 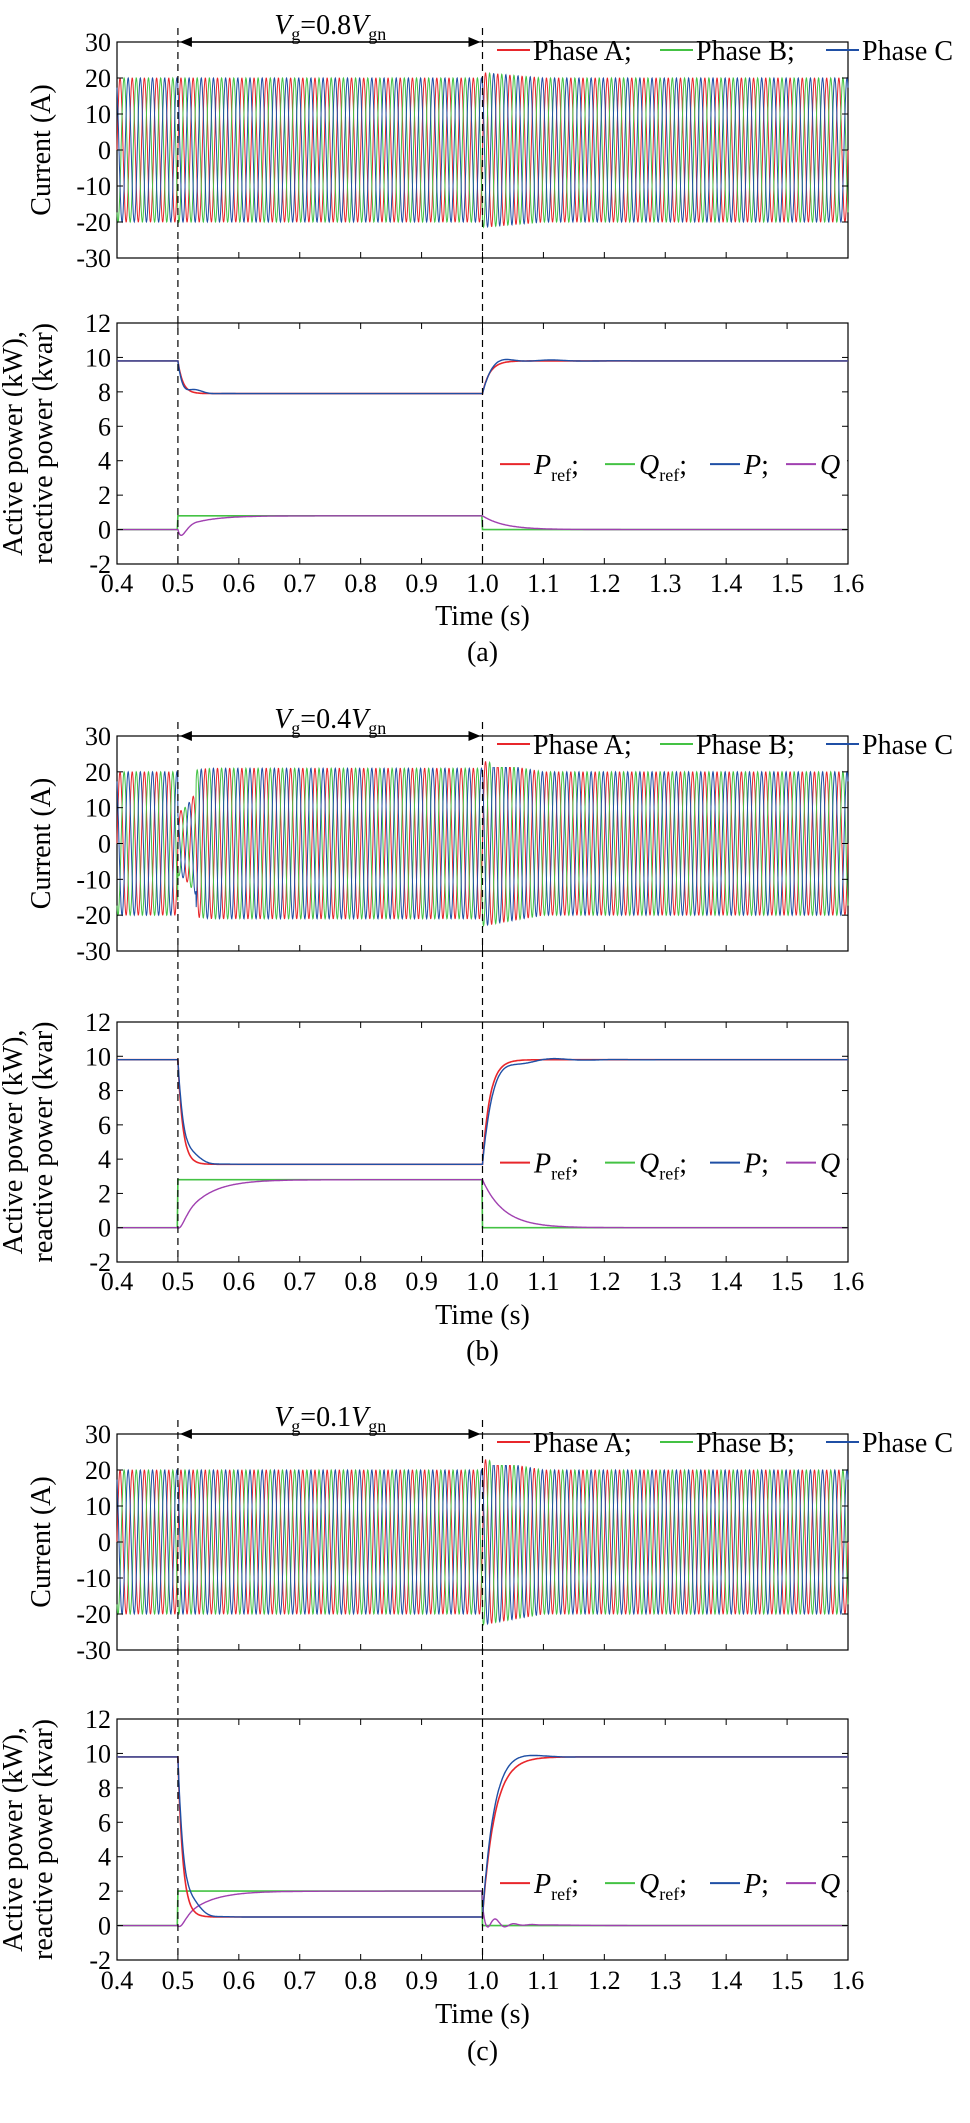 I want to click on xtick-label: 1.1, so click(x=543, y=583).